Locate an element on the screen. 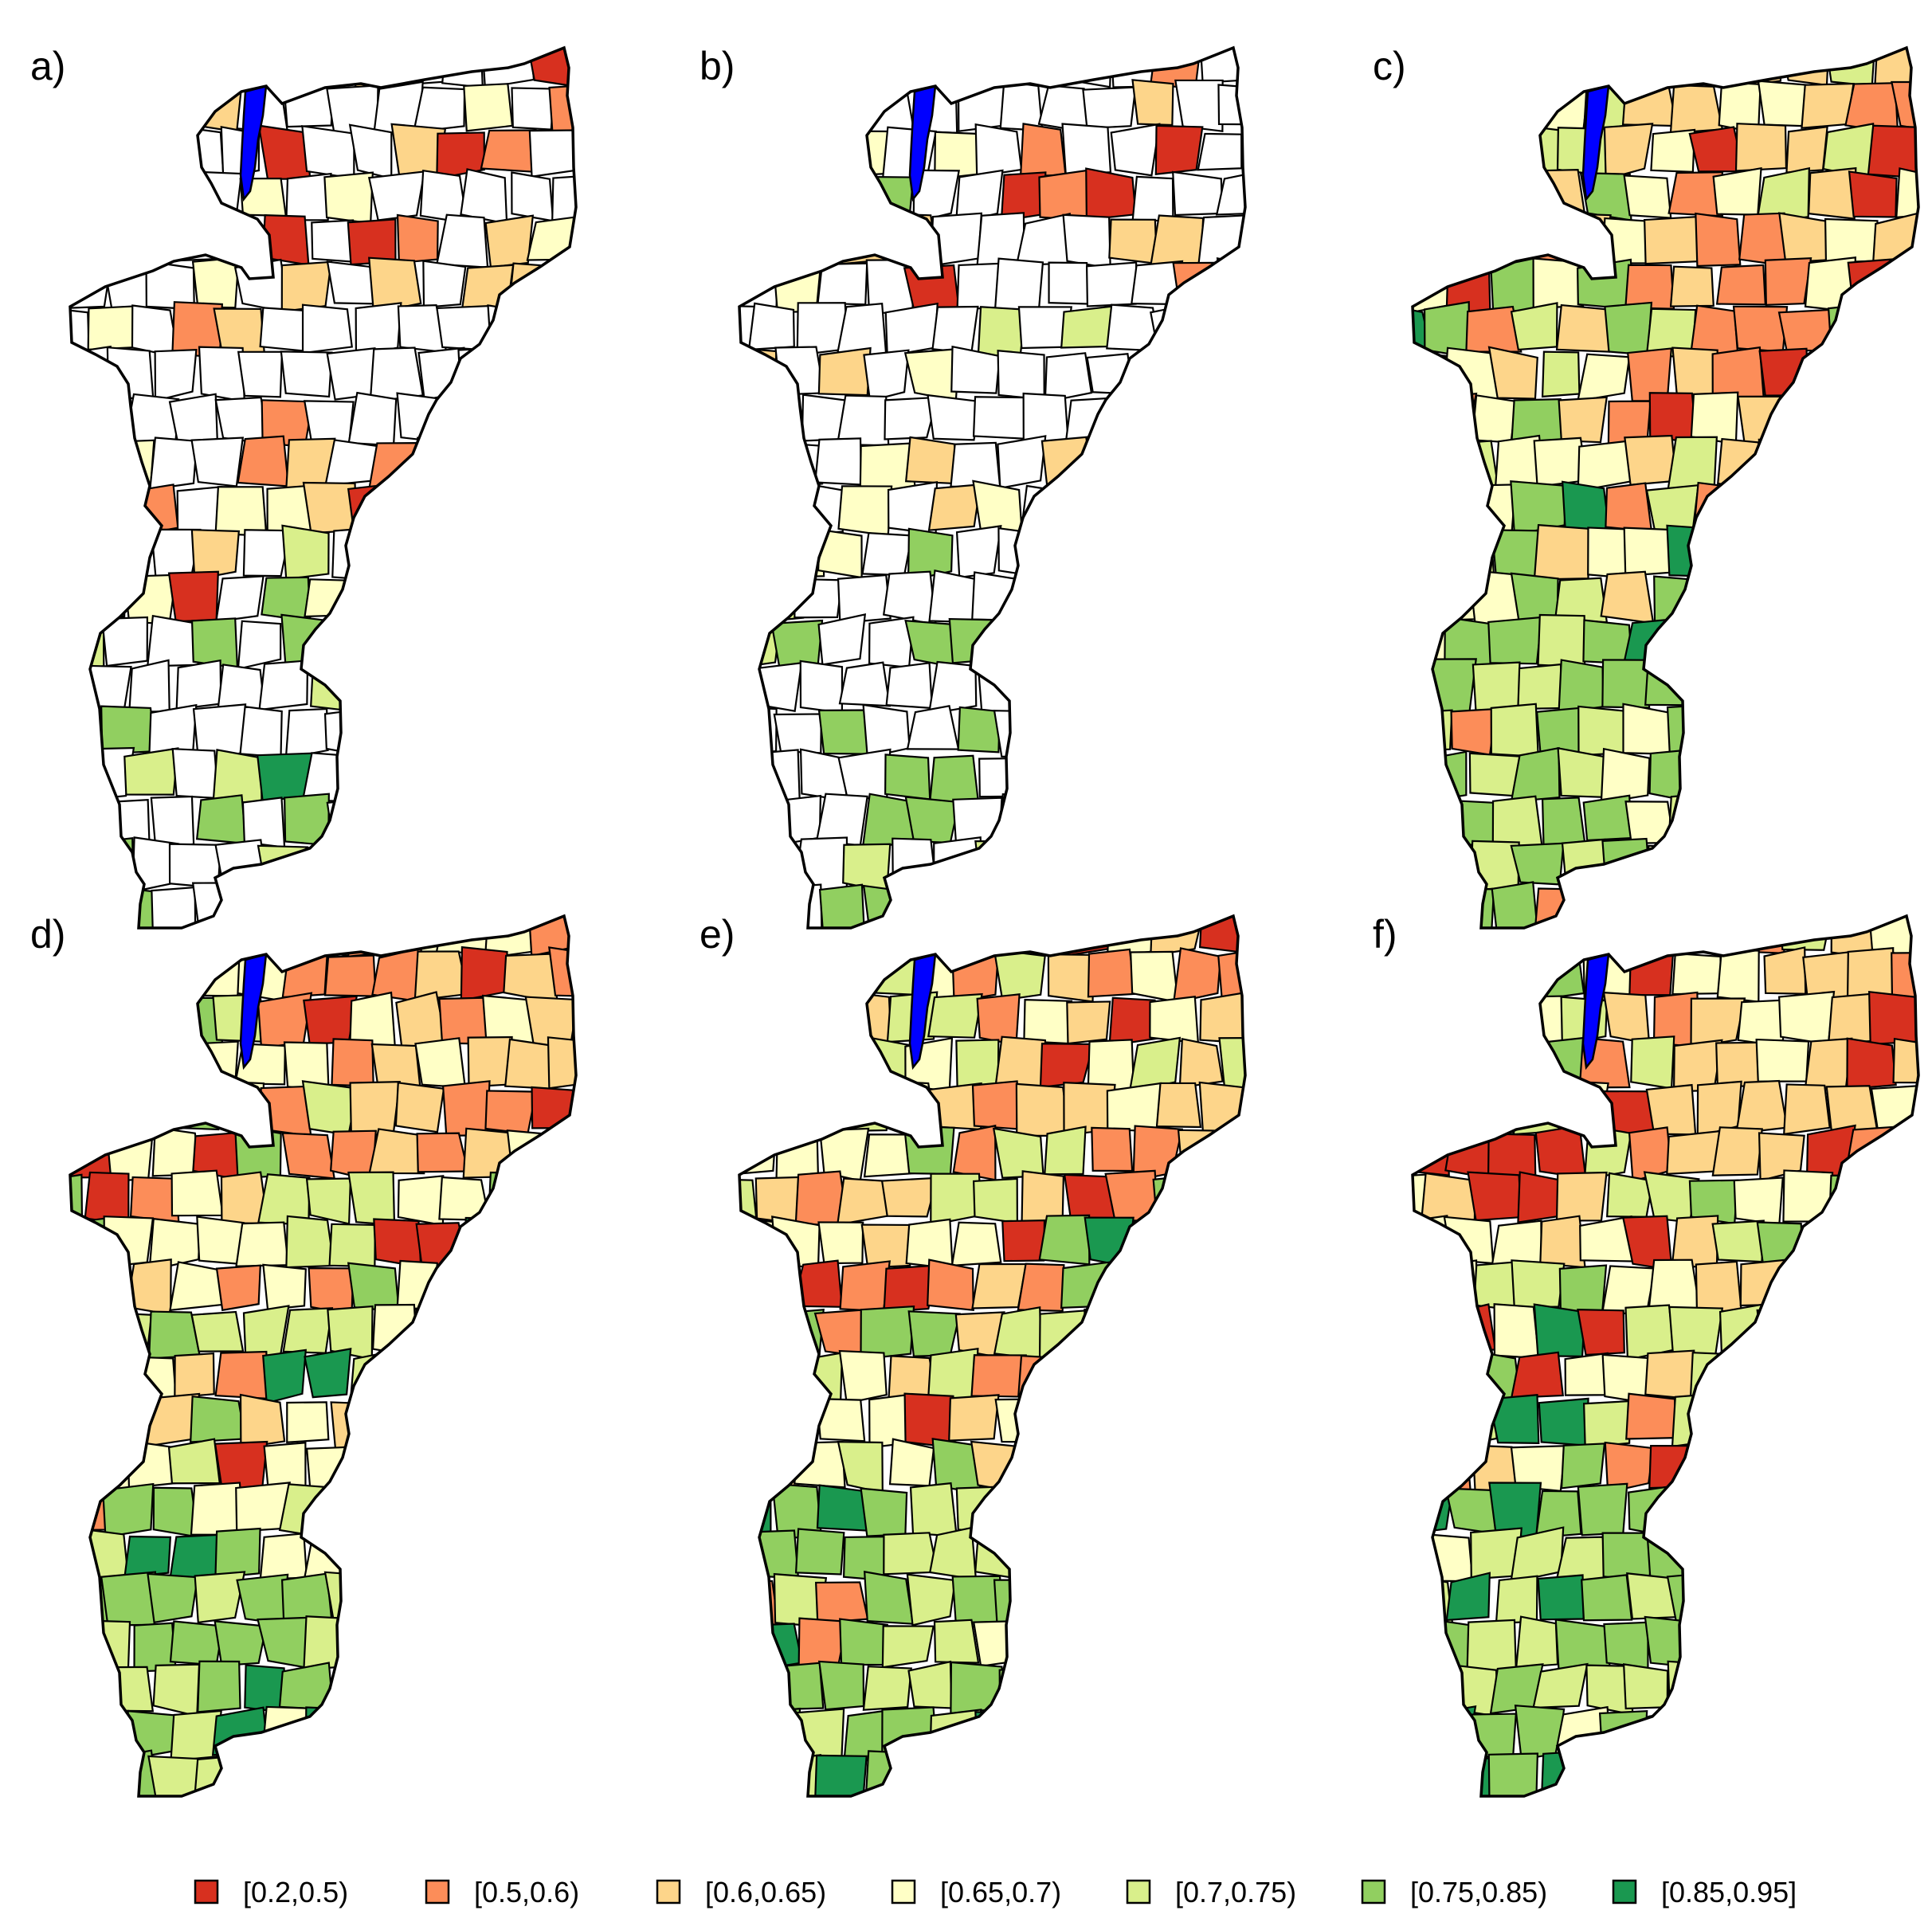 Image resolution: width=1932 pixels, height=1926 pixels. panel-label: f) is located at coordinates (1385, 934).